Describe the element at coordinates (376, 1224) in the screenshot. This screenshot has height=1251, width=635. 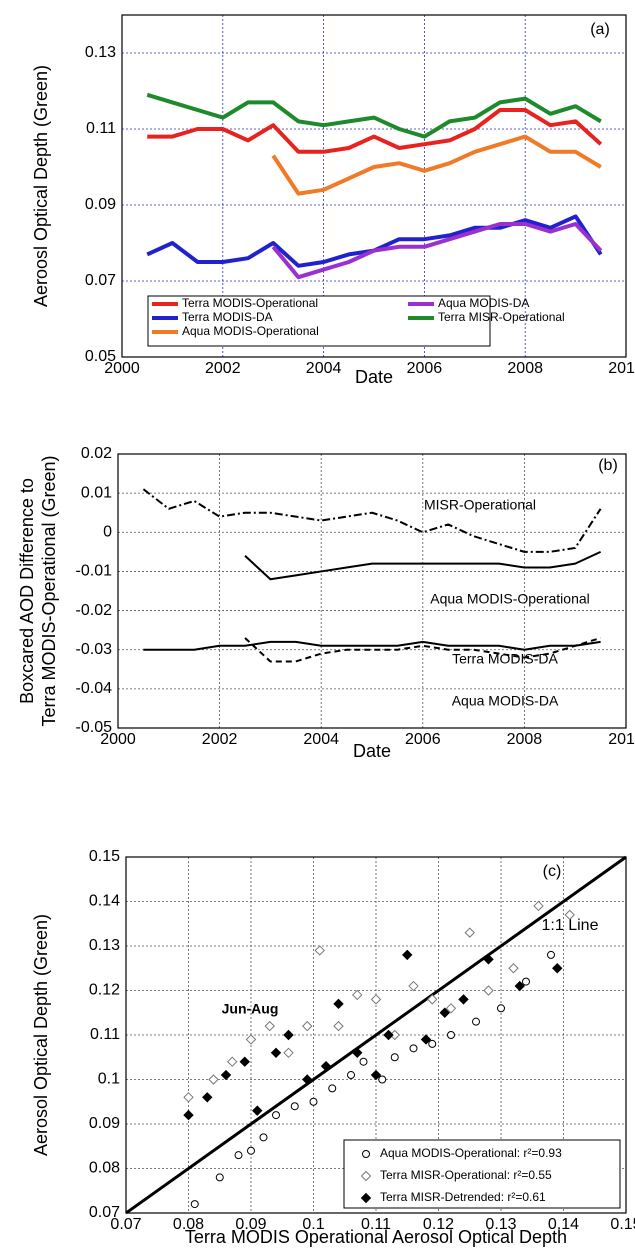
I see `x-tick-label: 0.11` at that location.